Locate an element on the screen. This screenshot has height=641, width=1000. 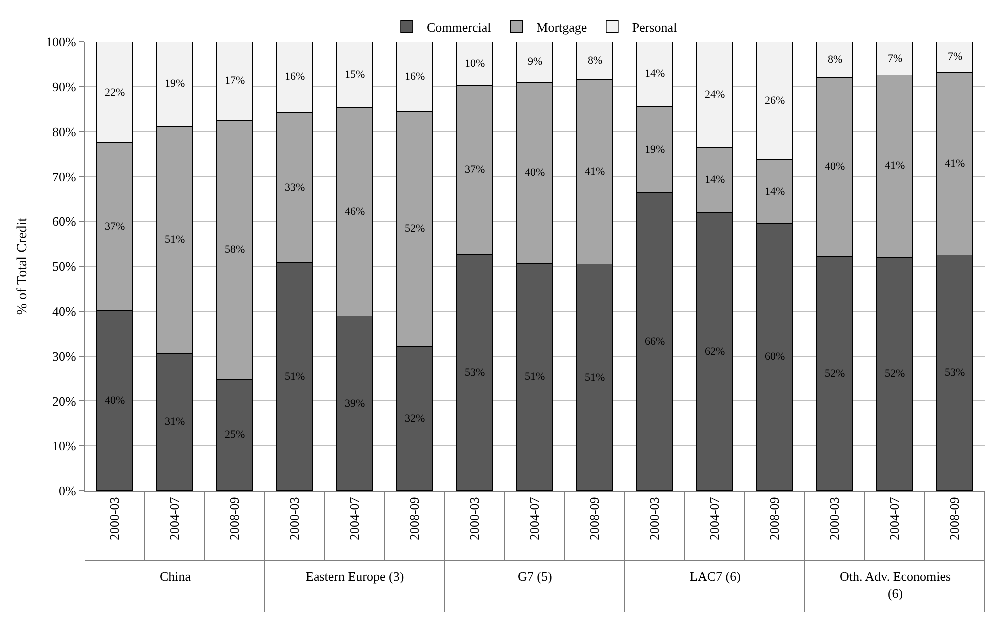
data-label: 46% is located at coordinates (355, 212).